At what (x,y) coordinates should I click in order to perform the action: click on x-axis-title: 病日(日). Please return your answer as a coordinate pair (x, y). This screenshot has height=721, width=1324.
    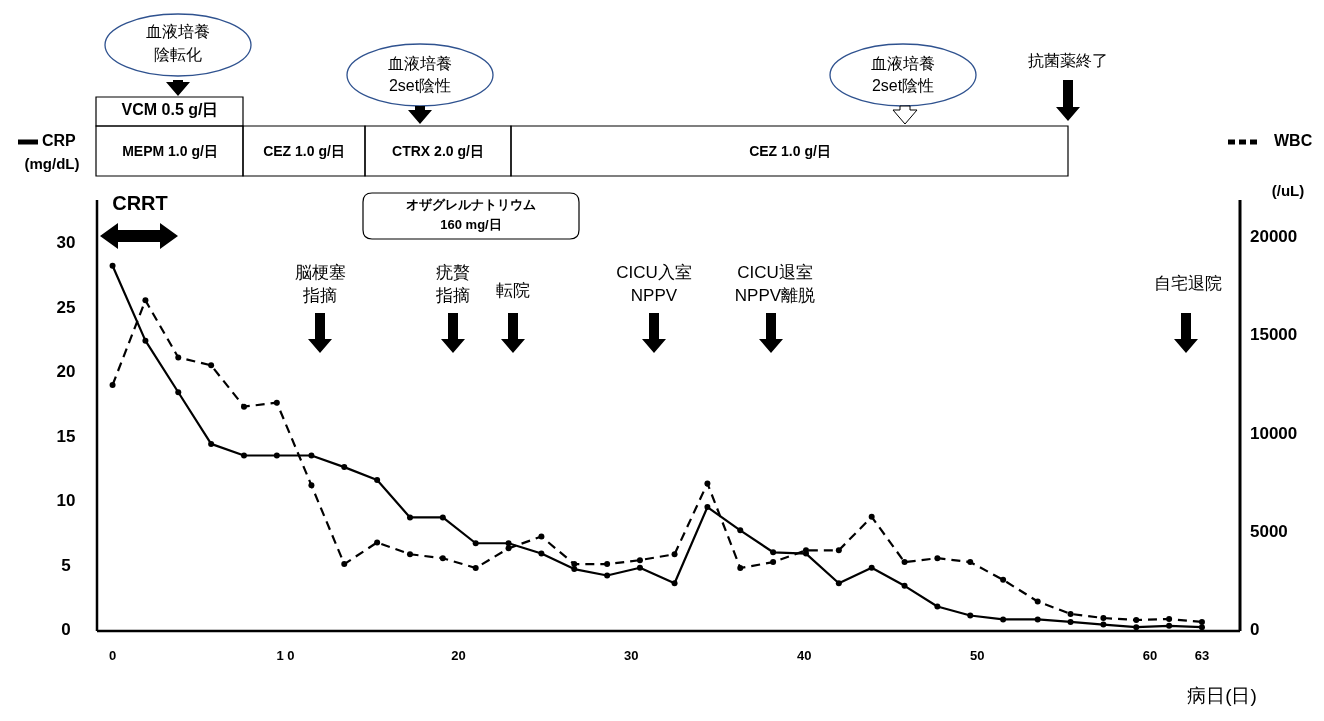
    Looking at the image, I should click on (1222, 696).